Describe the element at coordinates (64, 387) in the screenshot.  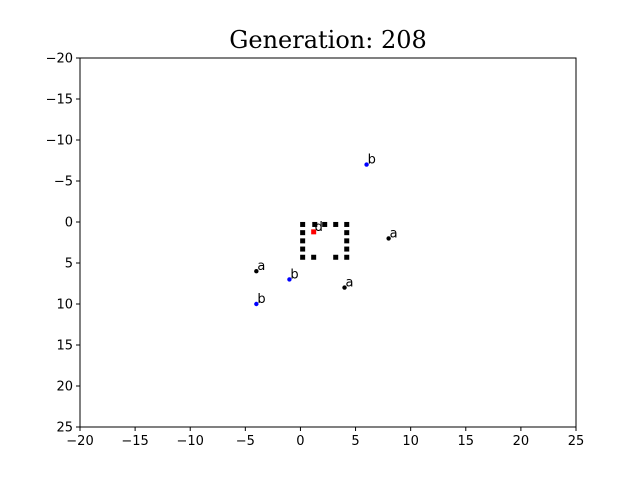
I see `y-tick-label: 20` at that location.